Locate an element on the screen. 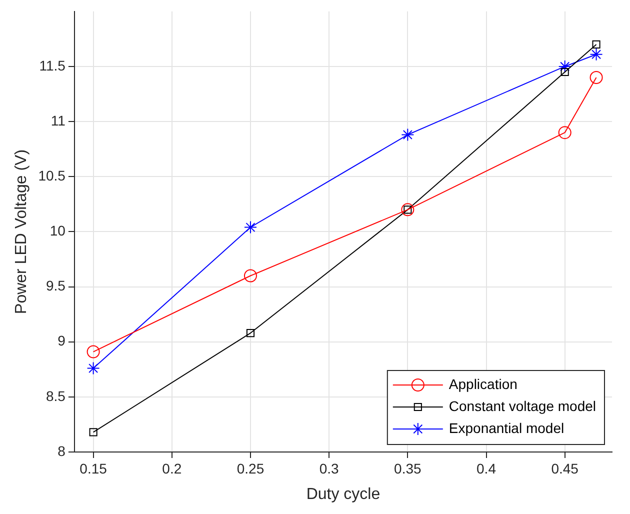 This screenshot has width=630, height=514. x-tick-label: 0.3 is located at coordinates (329, 468).